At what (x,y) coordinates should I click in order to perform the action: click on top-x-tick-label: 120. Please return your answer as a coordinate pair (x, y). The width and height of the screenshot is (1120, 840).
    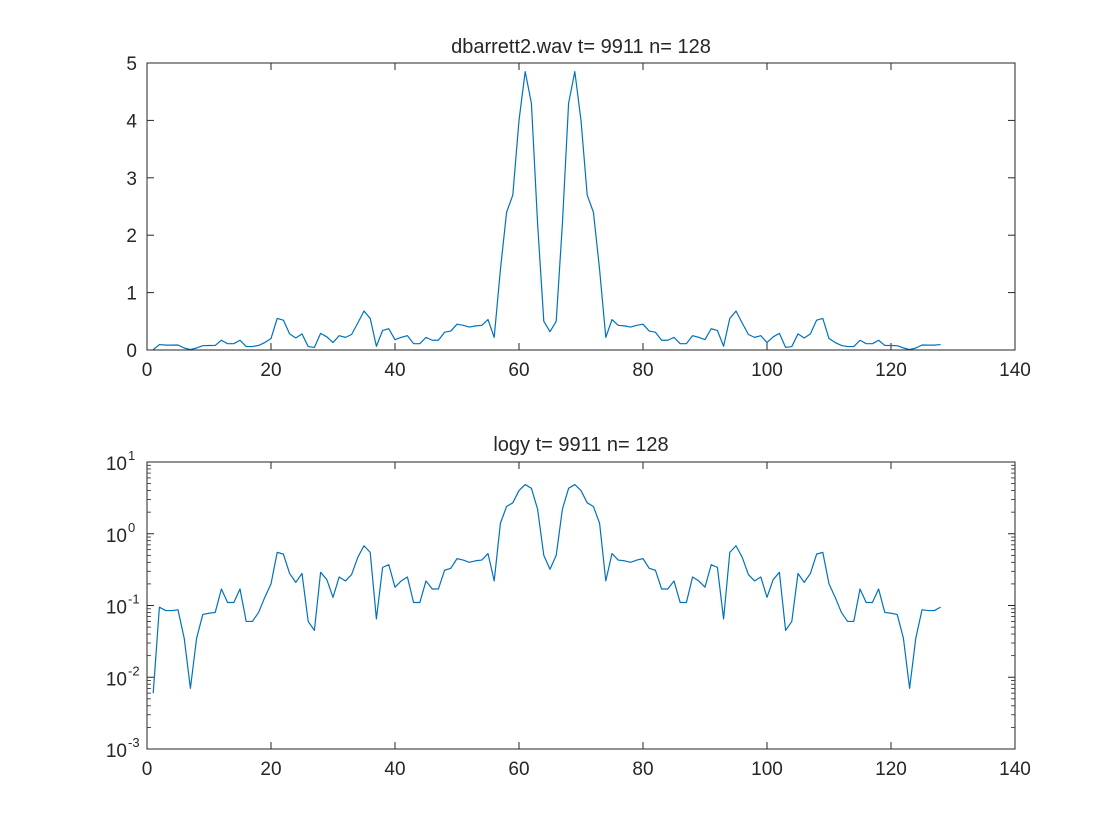
    Looking at the image, I should click on (891, 370).